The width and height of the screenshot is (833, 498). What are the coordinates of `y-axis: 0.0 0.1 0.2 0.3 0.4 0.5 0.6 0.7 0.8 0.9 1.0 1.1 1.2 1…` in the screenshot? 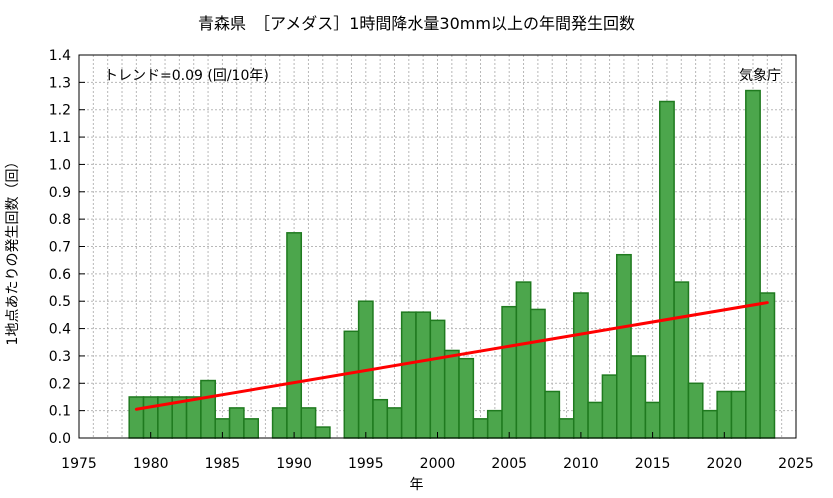 It's located at (67, 247).